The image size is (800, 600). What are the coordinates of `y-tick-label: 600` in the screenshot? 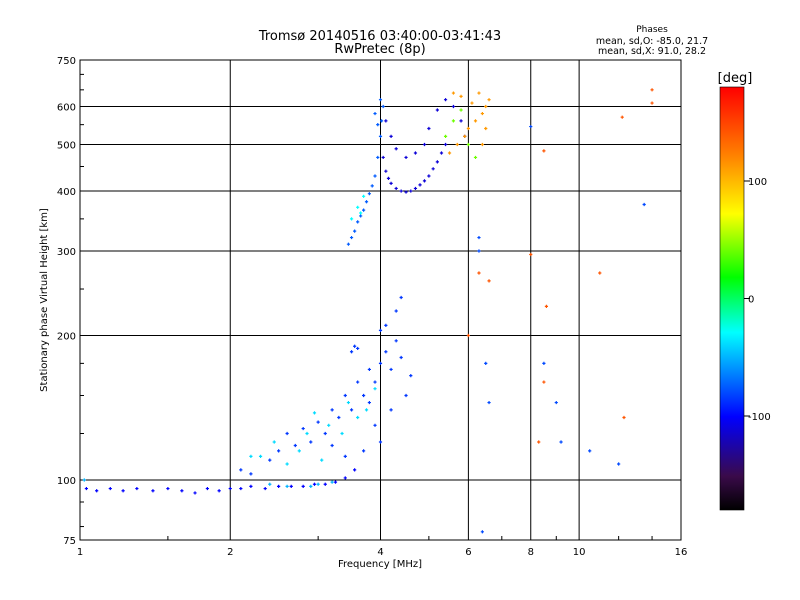 It's located at (66, 108).